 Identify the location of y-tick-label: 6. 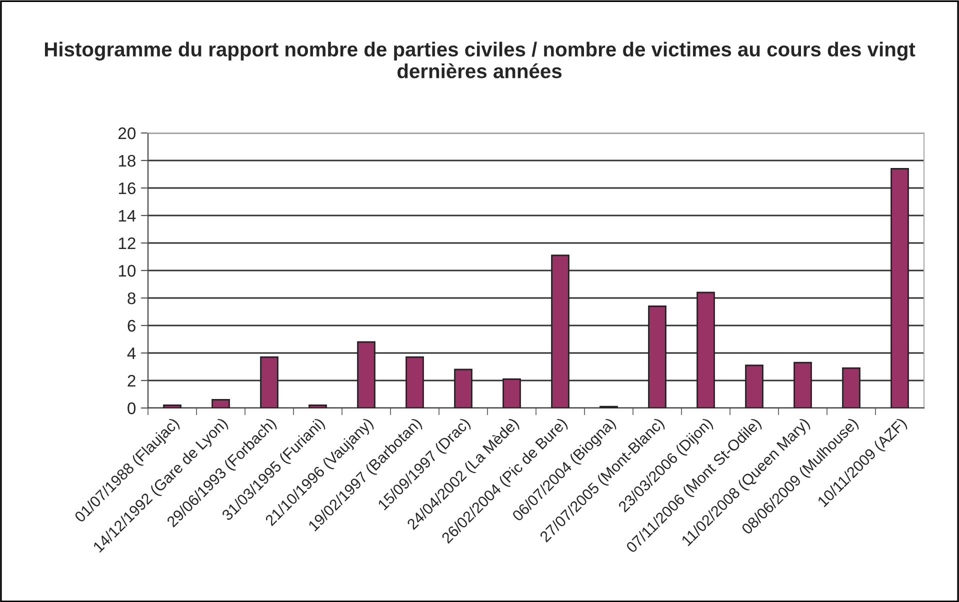
(132, 326).